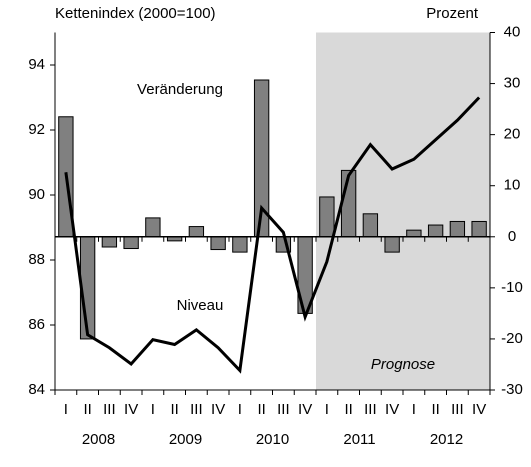 The image size is (531, 467). I want to click on year-label: 2009, so click(185, 439).